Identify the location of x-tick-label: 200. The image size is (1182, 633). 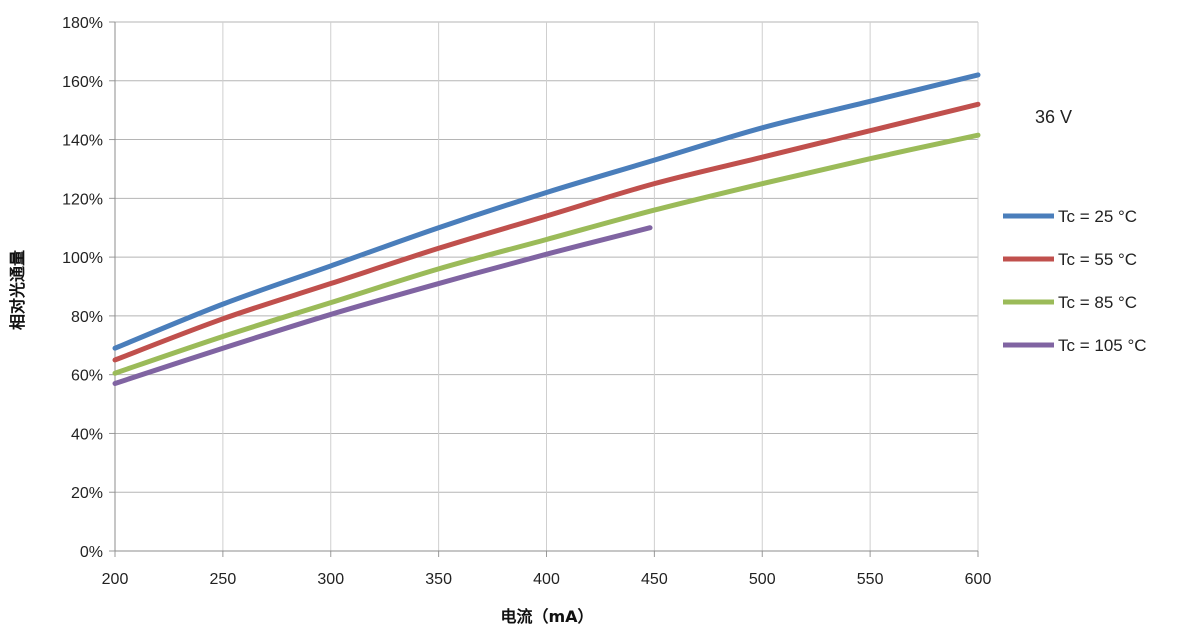
(115, 579).